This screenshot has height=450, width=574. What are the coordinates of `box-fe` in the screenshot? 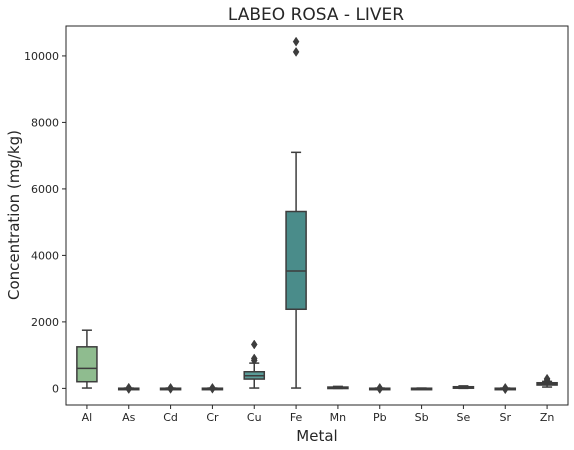 It's located at (296, 260).